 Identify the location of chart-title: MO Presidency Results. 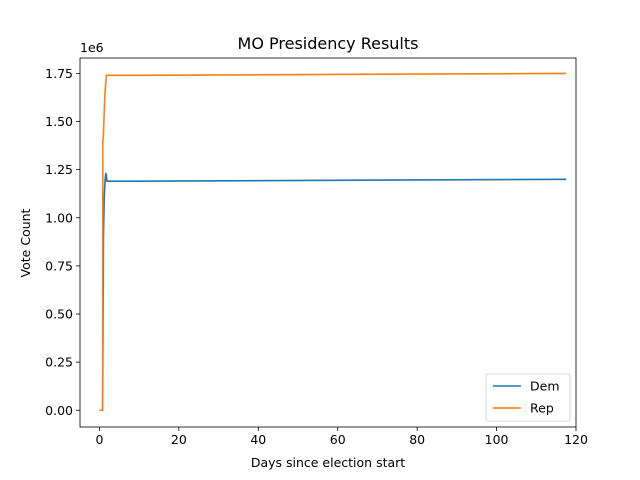
(328, 43).